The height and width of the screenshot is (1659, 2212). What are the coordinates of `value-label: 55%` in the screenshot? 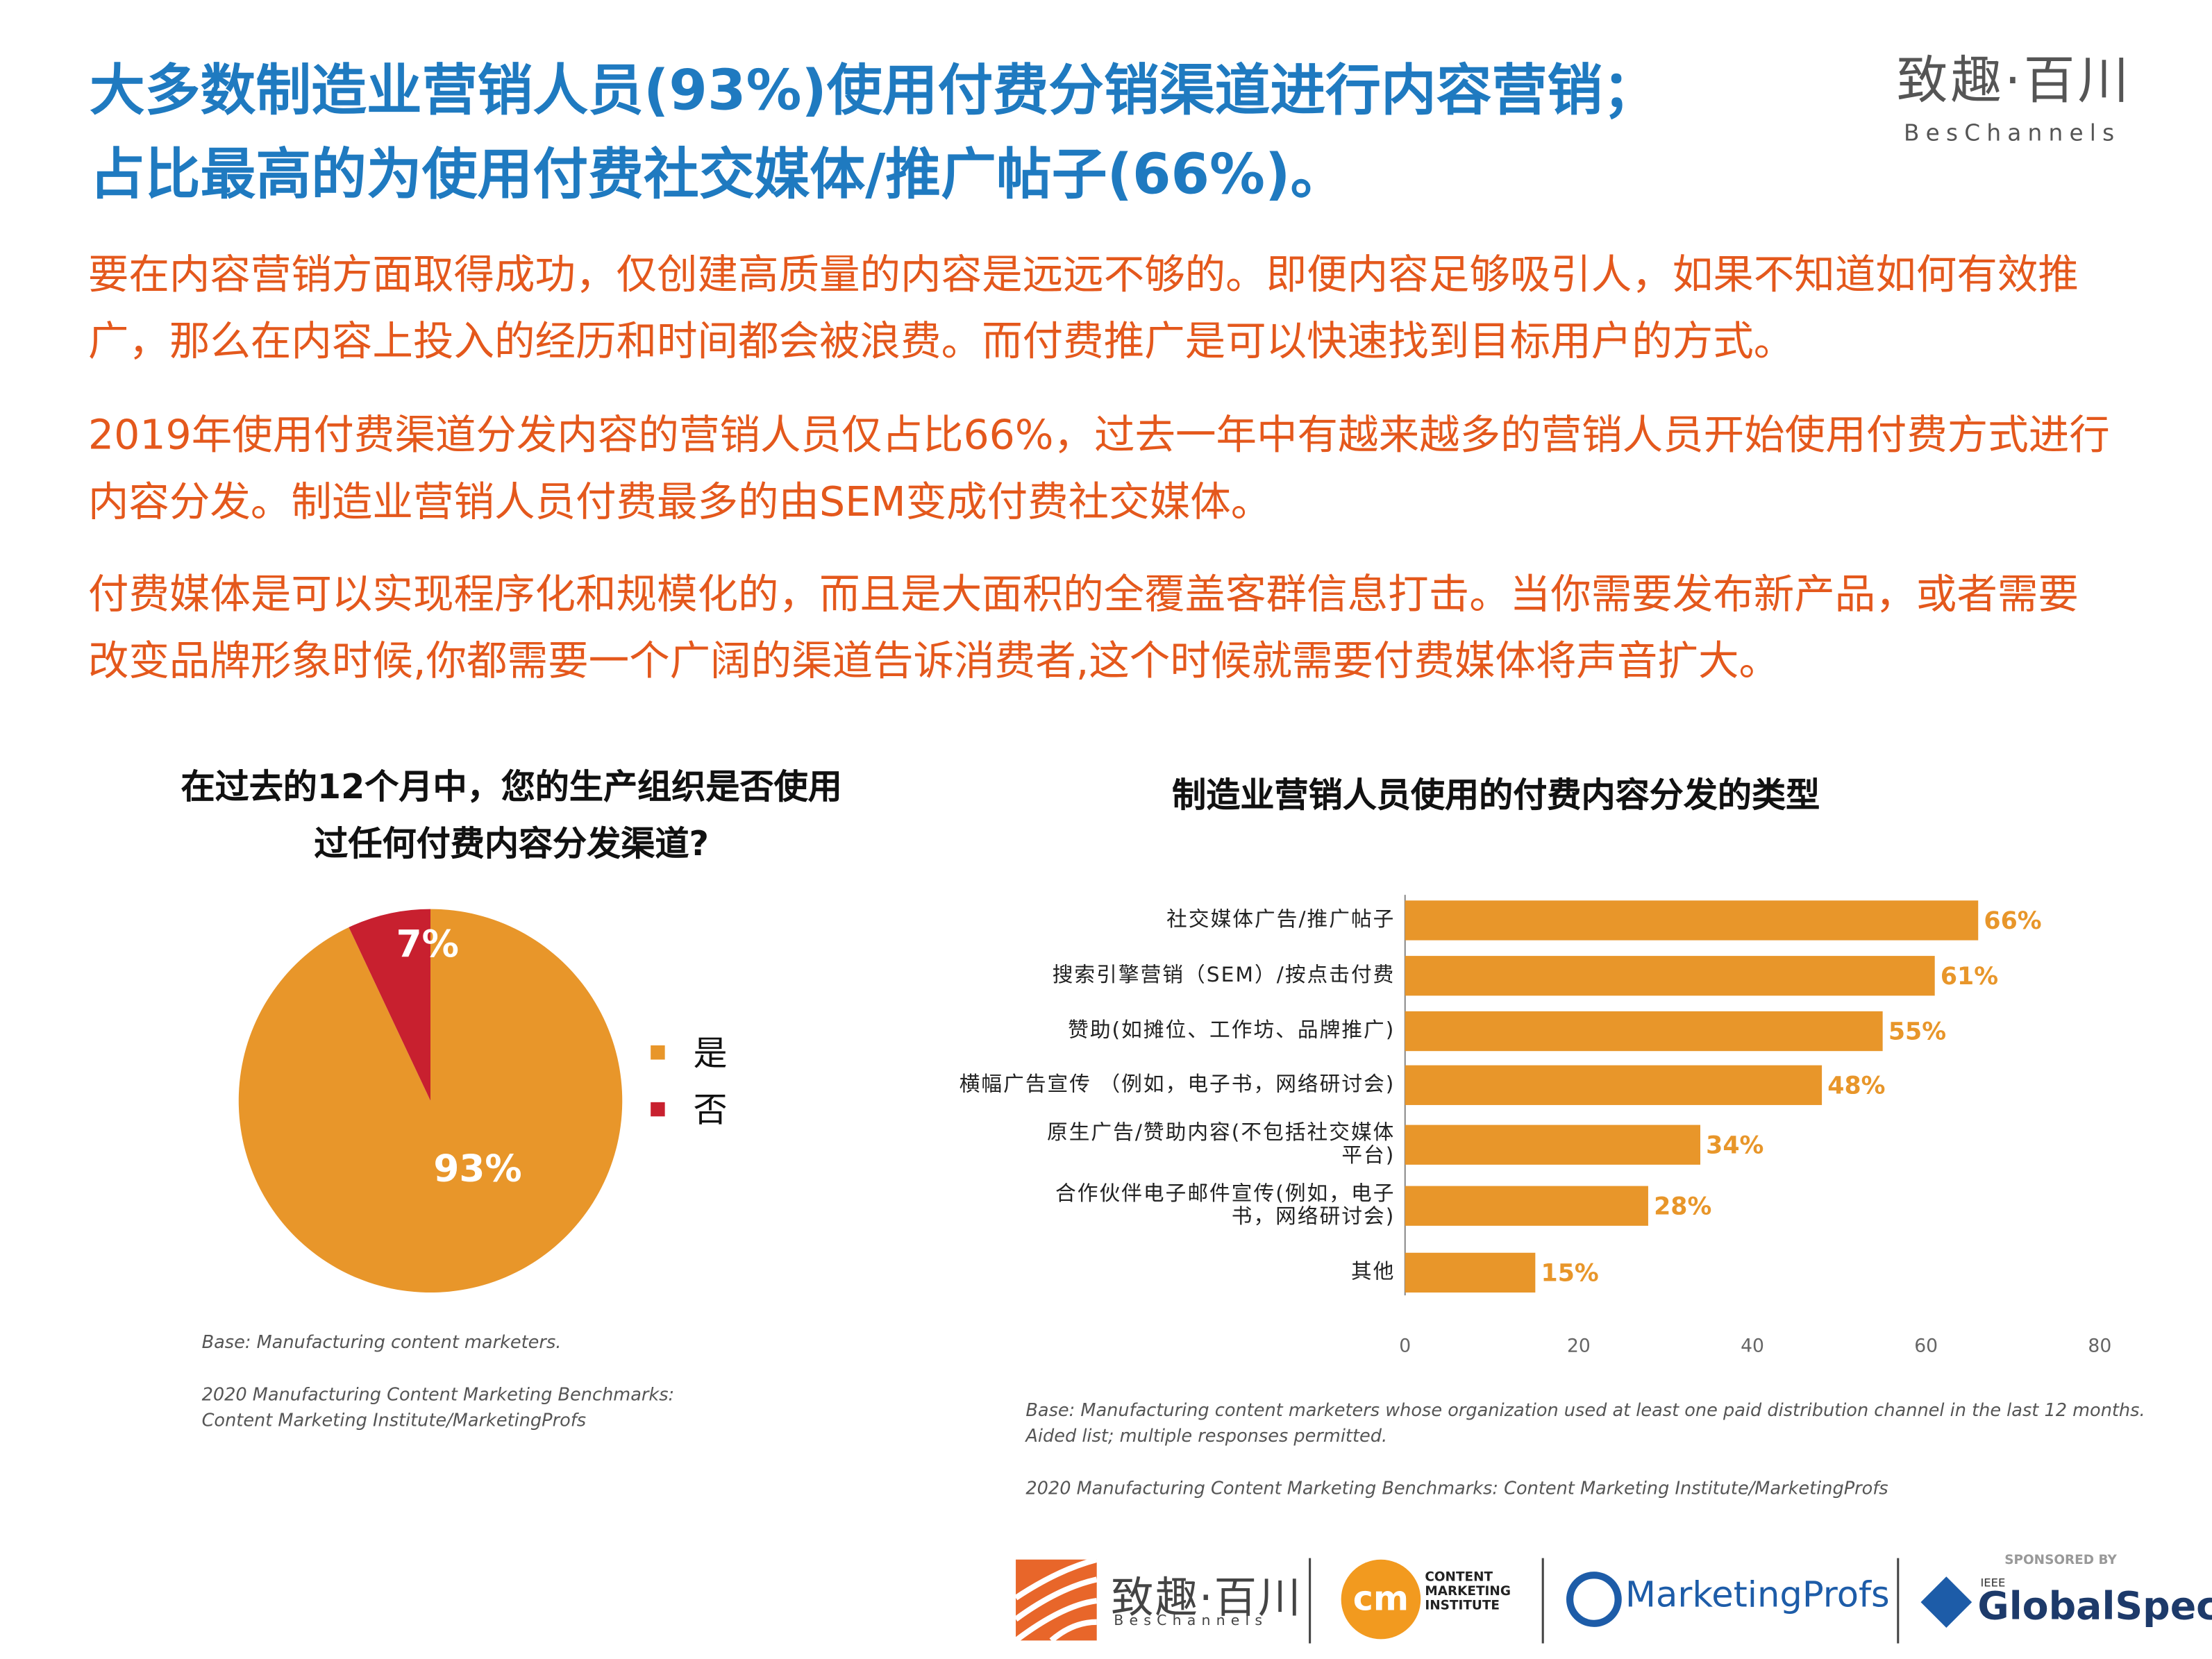 It's located at (1917, 1032).